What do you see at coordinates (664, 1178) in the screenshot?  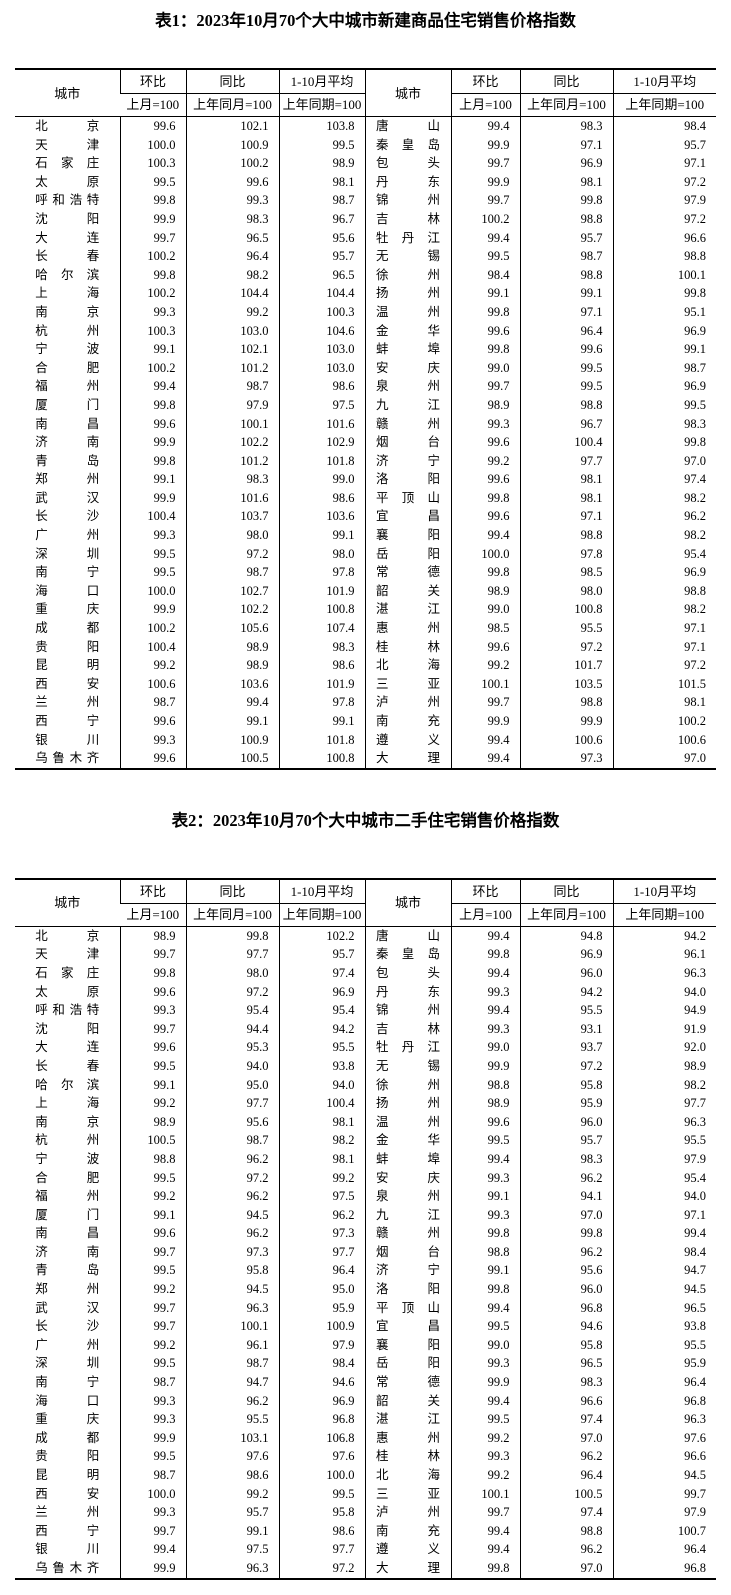 I see `index-value-cell: 95.4` at bounding box center [664, 1178].